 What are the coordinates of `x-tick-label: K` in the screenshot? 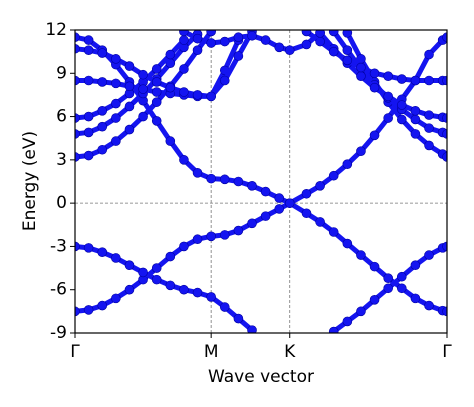 It's located at (290, 352).